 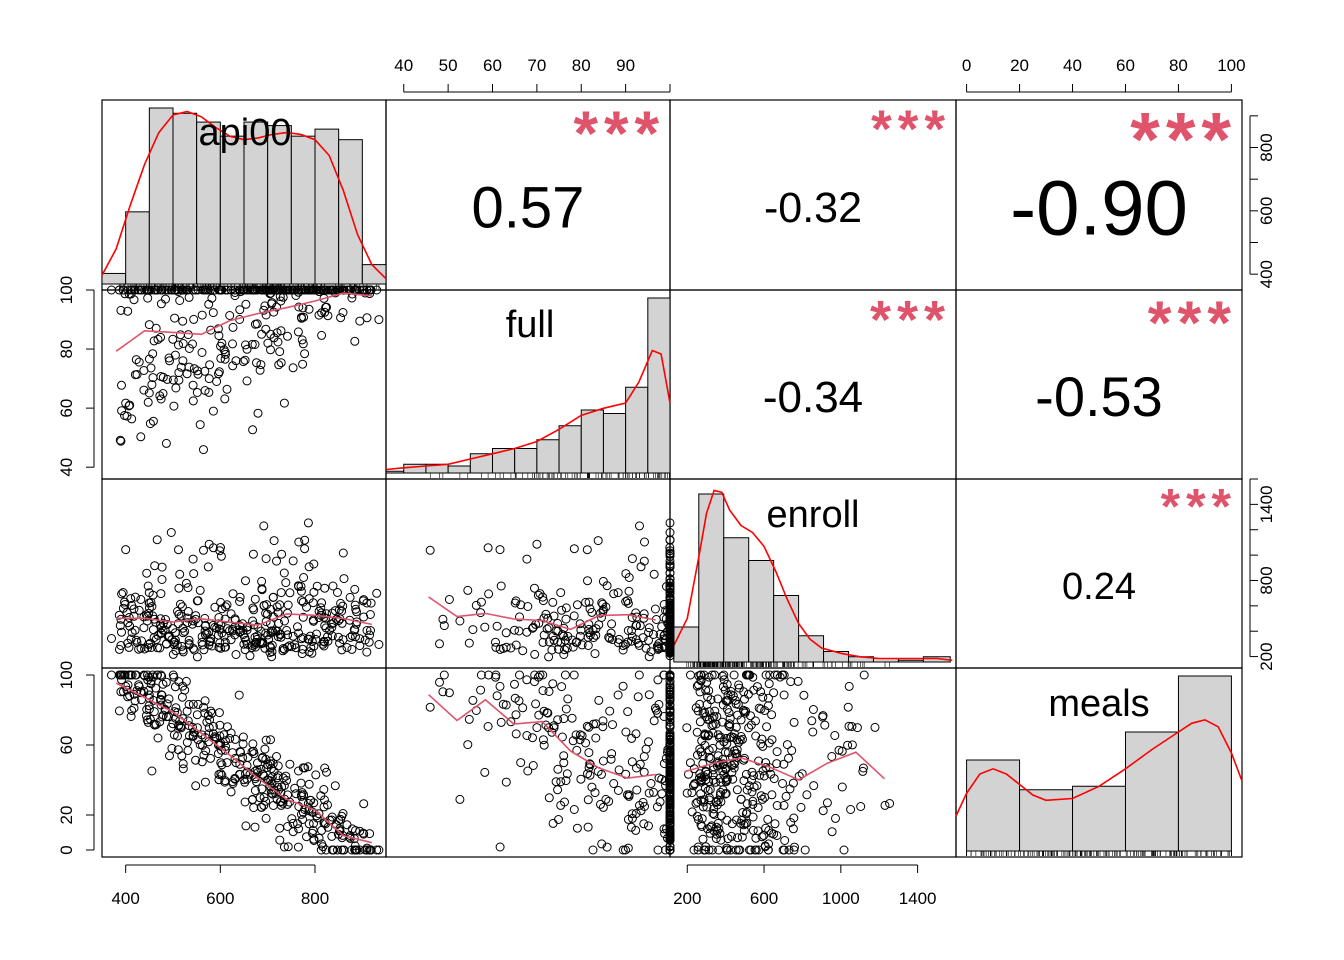 I want to click on rug-full, so click(x=550, y=475).